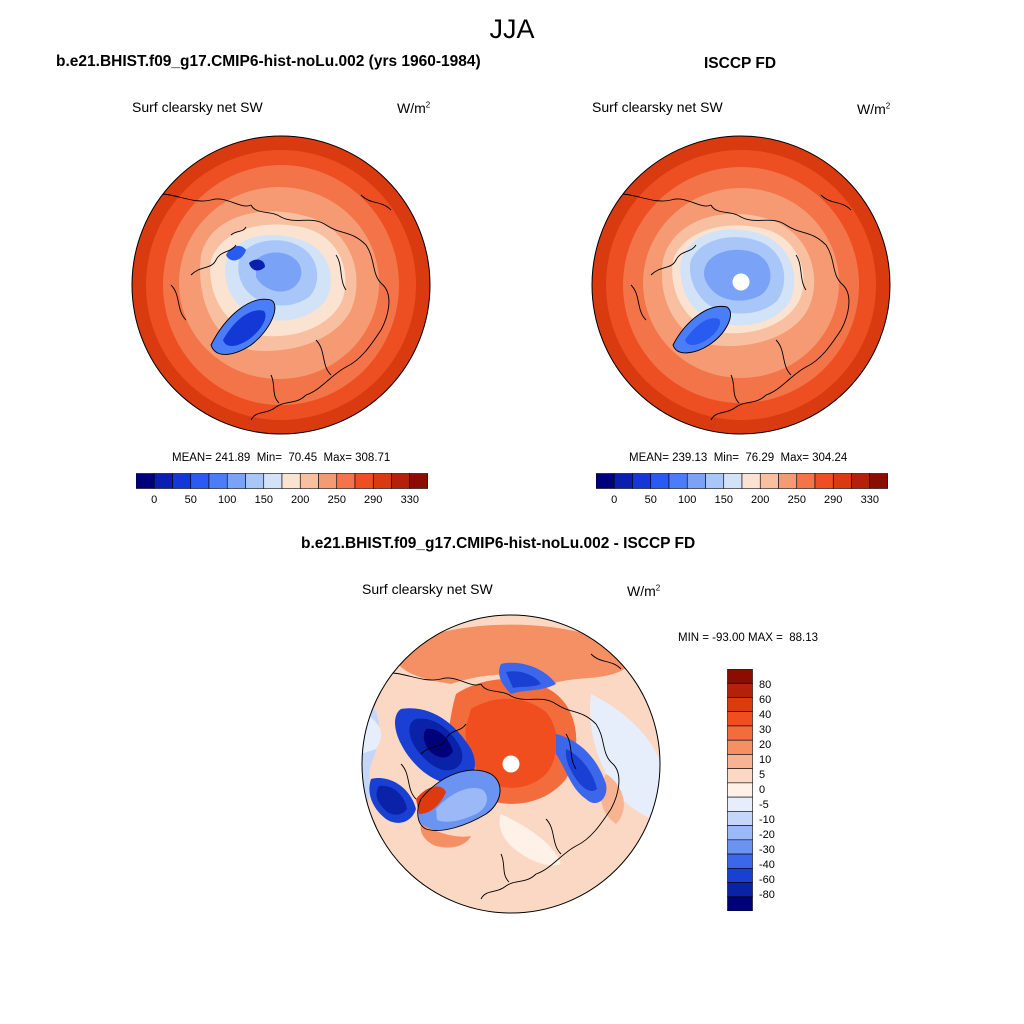  What do you see at coordinates (512, 29) in the screenshot?
I see `figure-title: JJA` at bounding box center [512, 29].